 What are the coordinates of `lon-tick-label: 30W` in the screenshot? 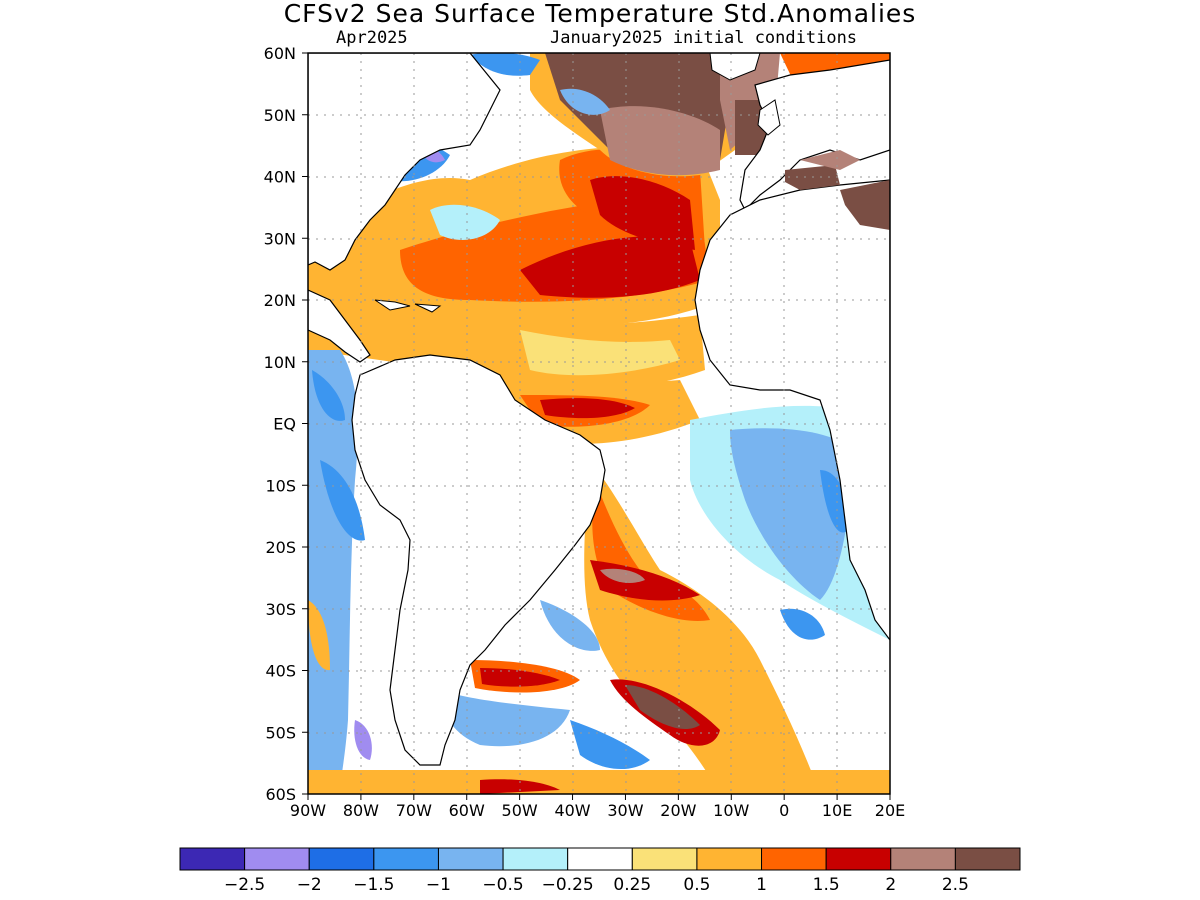 It's located at (625, 810).